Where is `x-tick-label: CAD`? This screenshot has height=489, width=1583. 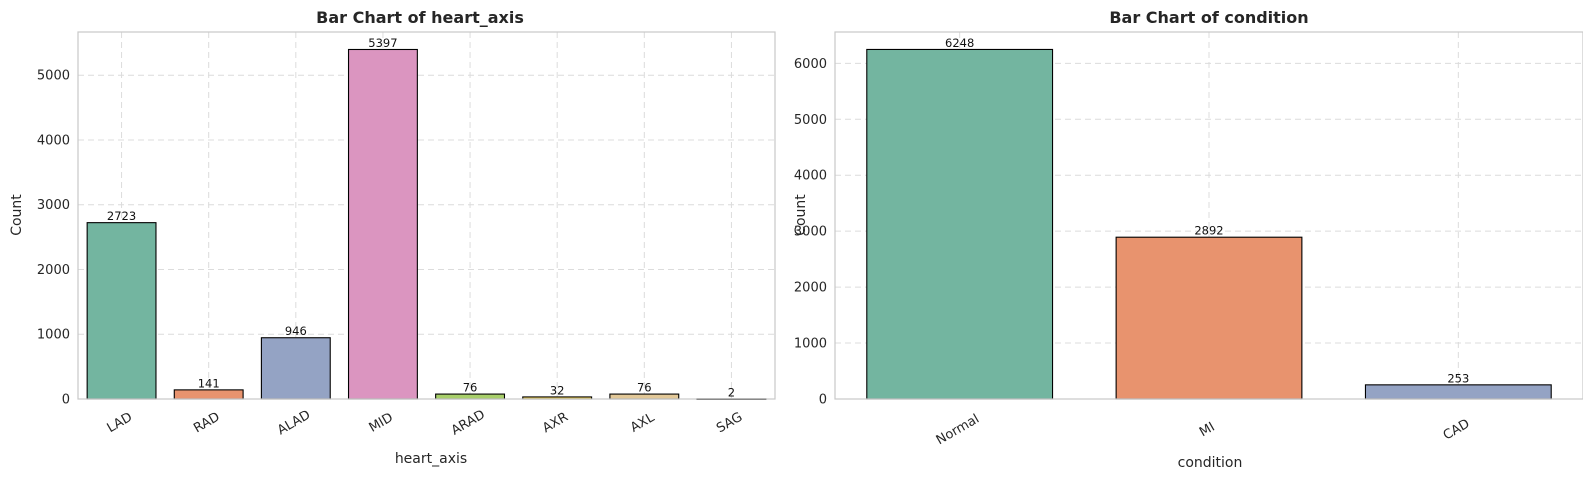 x-tick-label: CAD is located at coordinates (1457, 429).